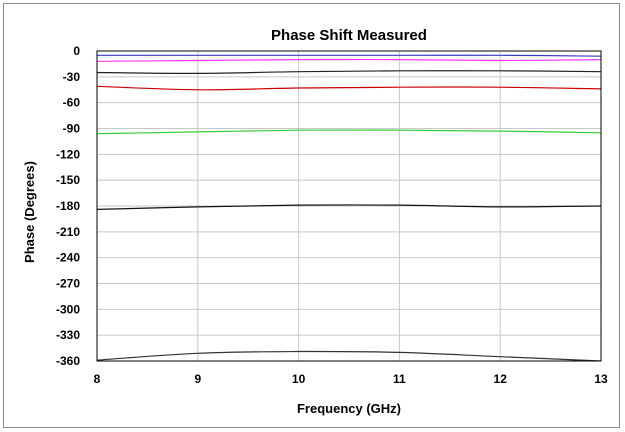 The height and width of the screenshot is (432, 625). What do you see at coordinates (68, 180) in the screenshot?
I see `y-tick-label: -150` at bounding box center [68, 180].